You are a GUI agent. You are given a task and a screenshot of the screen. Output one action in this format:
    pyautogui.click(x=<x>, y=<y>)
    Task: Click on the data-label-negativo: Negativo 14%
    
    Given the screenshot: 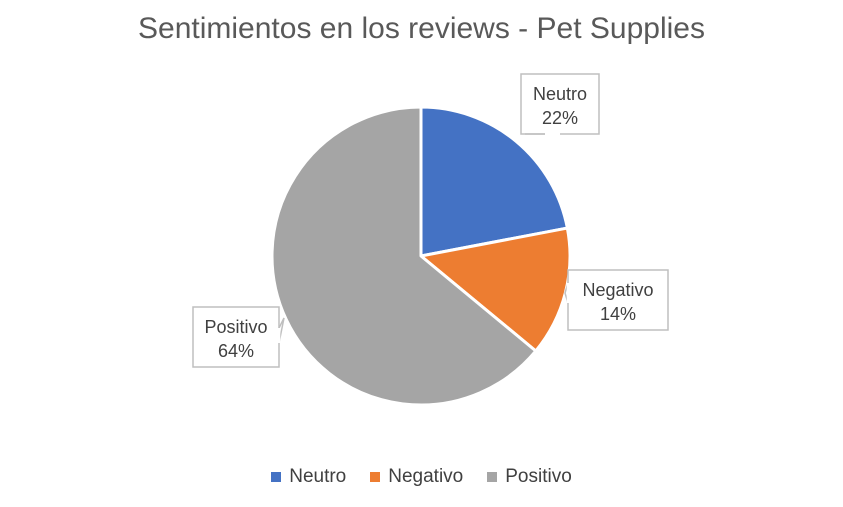 What is the action you would take?
    pyautogui.click(x=616, y=300)
    